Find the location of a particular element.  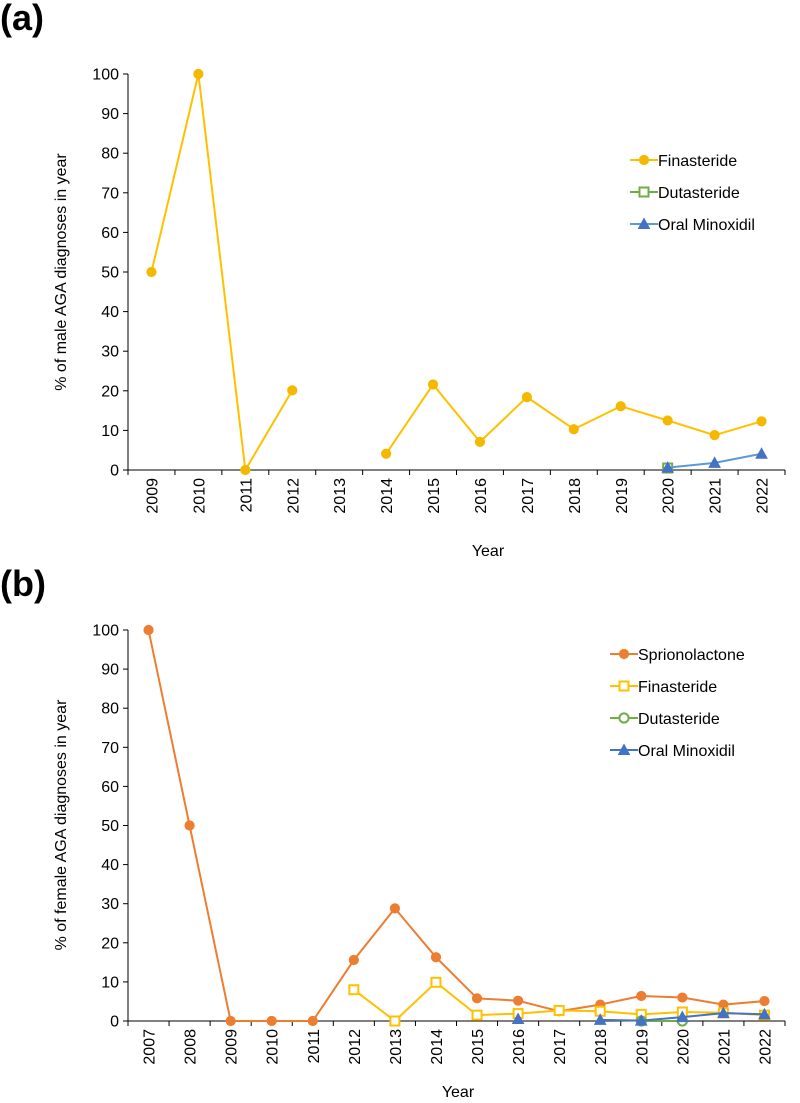

legend-label: Dutasteride is located at coordinates (679, 719).